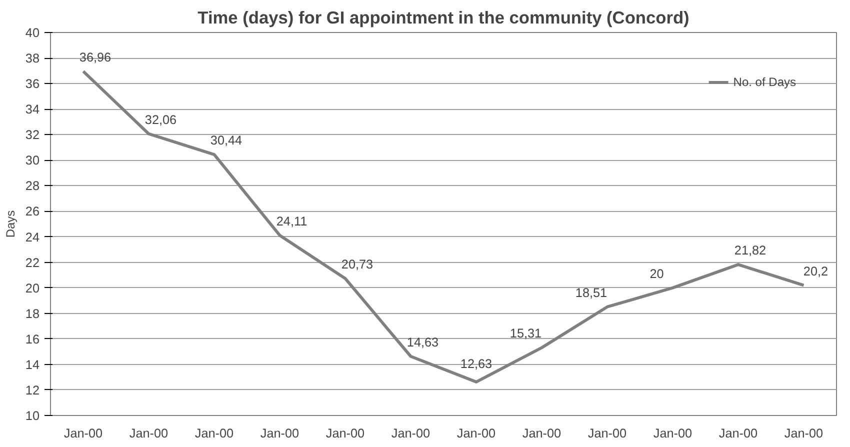  Describe the element at coordinates (357, 265) in the screenshot. I see `data-label: 20,73` at that location.